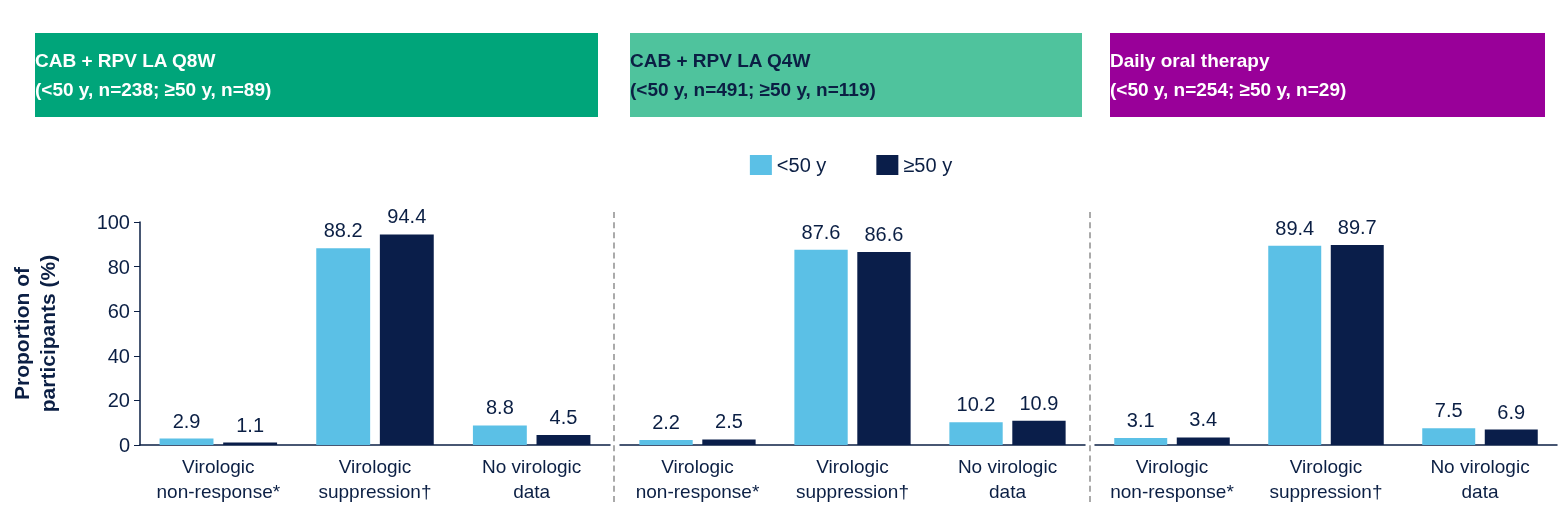  I want to click on data-label: 7.5, so click(1448, 410).